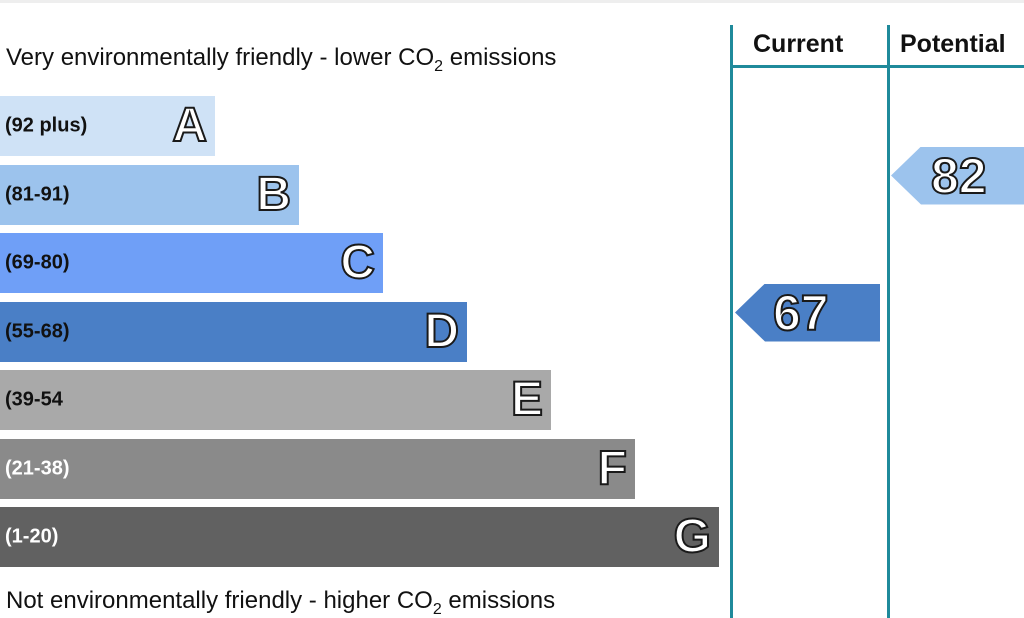 This screenshot has width=1024, height=618. I want to click on band-c: (69-80) C, so click(191, 263).